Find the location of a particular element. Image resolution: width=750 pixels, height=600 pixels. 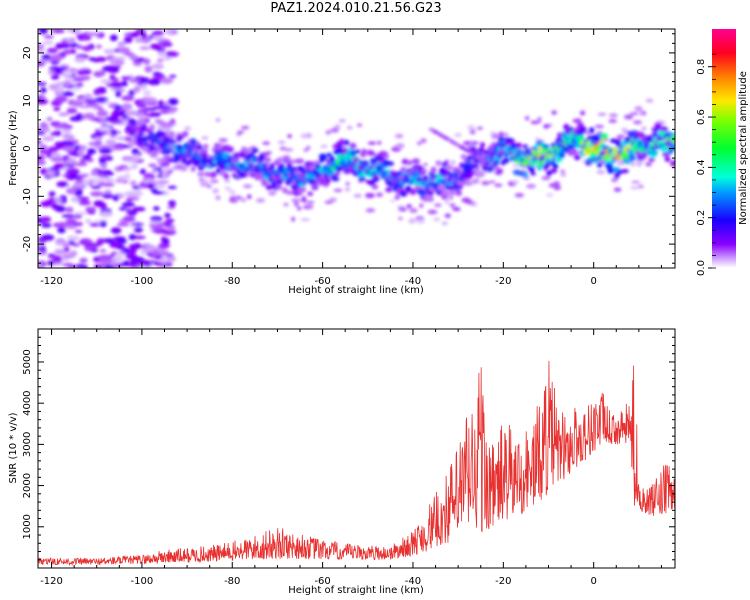

y-tick-label: 3000 is located at coordinates (27, 444).